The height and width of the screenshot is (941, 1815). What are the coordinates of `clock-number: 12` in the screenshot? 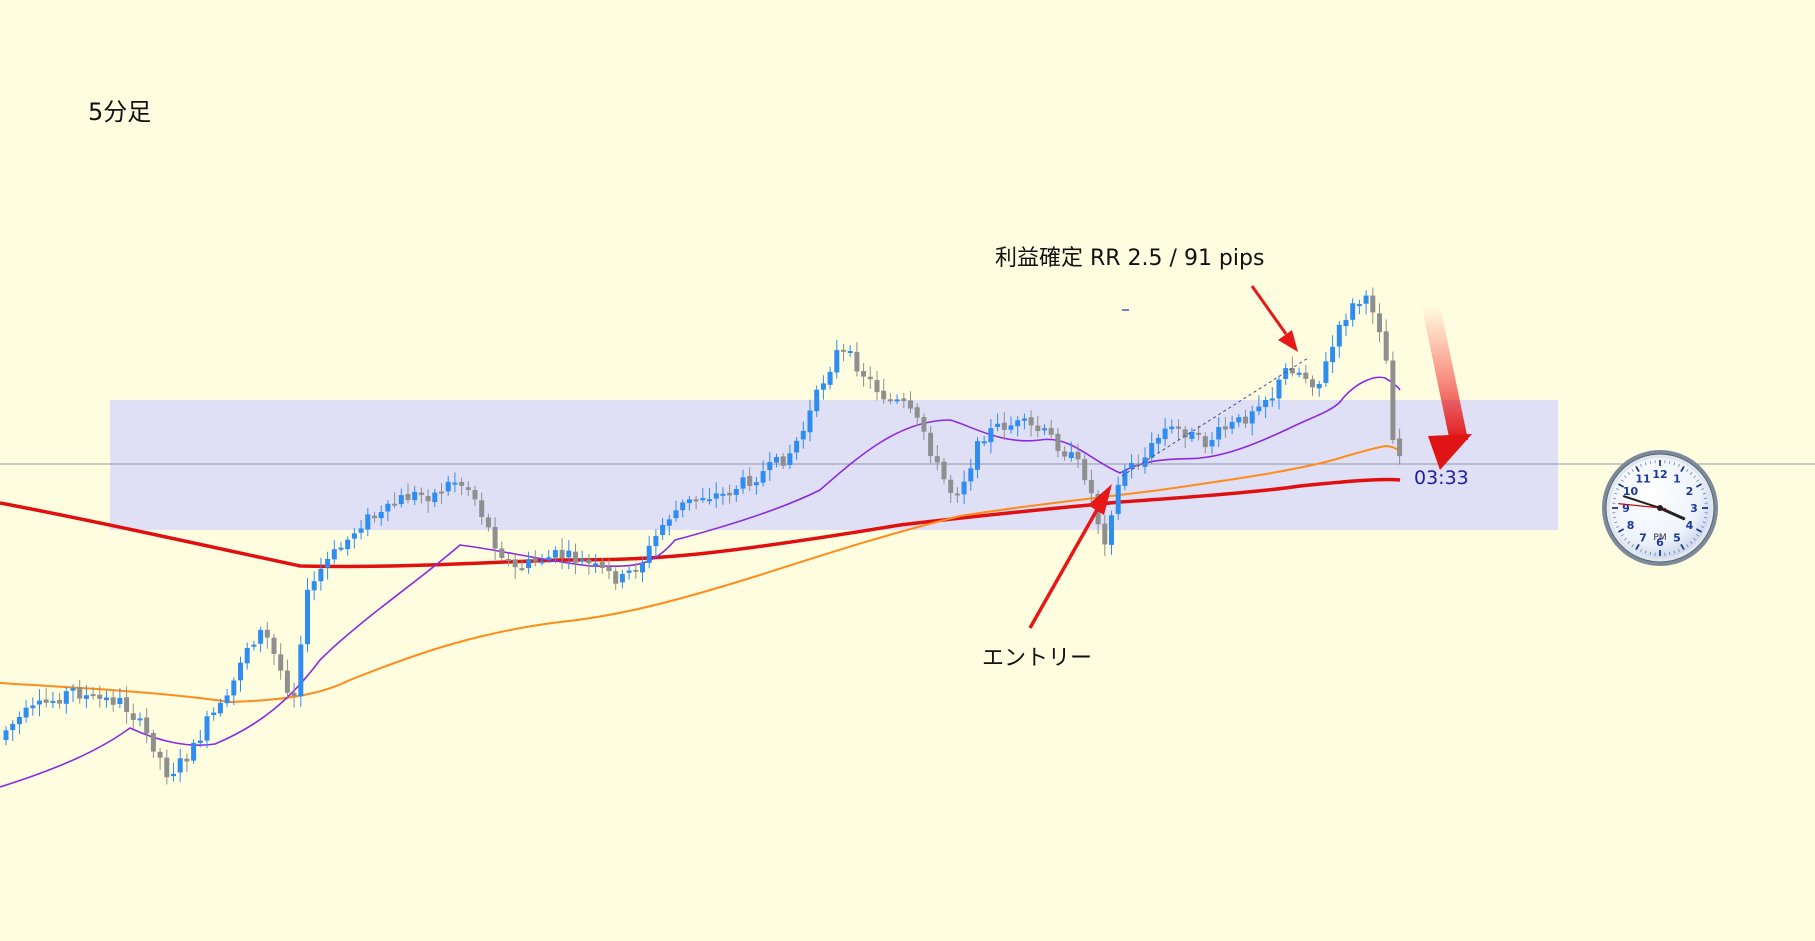 It's located at (1659, 474).